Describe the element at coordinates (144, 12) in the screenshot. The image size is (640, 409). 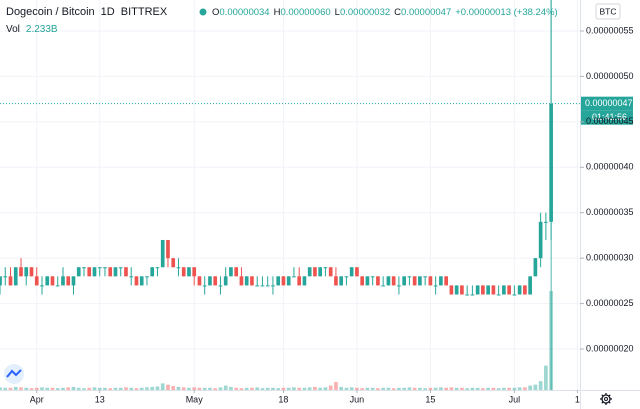
I see `exchange: BITTREX` at that location.